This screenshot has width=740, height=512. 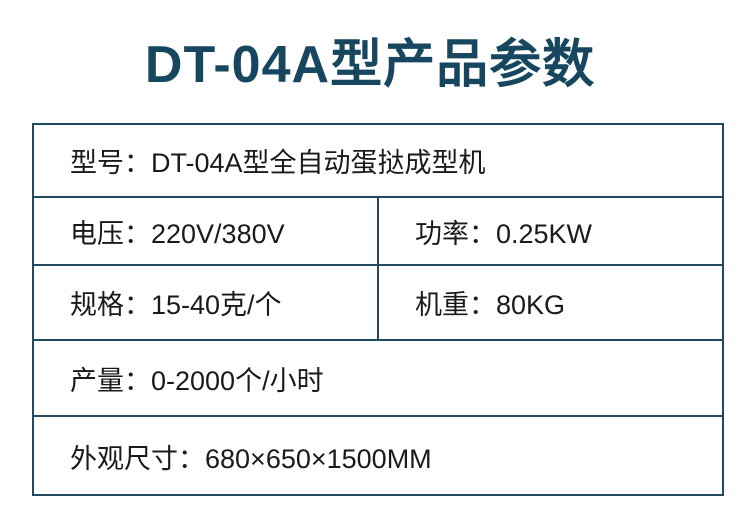 What do you see at coordinates (278, 163) in the screenshot?
I see `model-cell: 型号：DT-04A型全自动蛋挞成型机` at bounding box center [278, 163].